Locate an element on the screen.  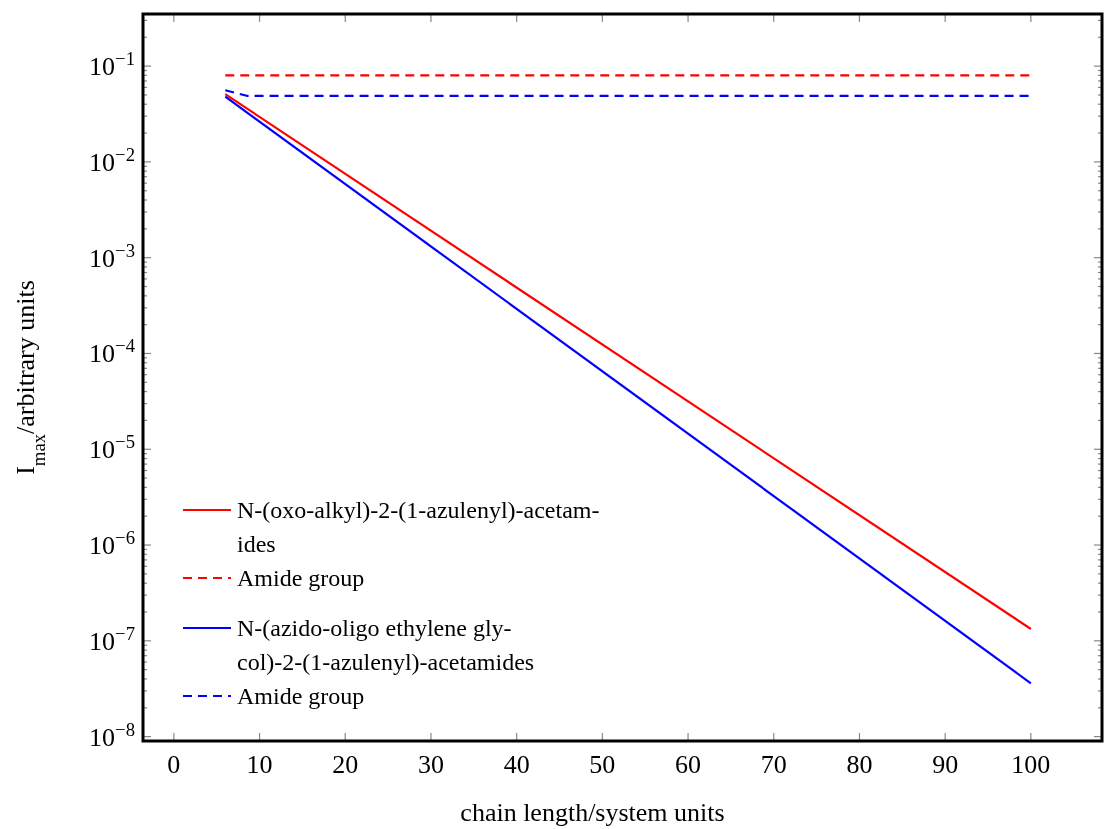
y-tick-label: 10$^{−6}$ is located at coordinates (112, 543).